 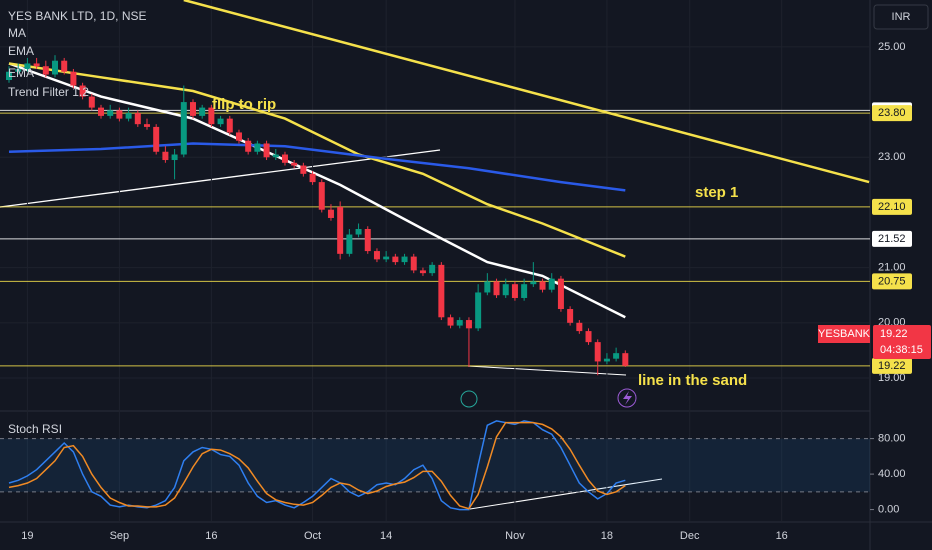 I want to click on band-fill, so click(x=435, y=465).